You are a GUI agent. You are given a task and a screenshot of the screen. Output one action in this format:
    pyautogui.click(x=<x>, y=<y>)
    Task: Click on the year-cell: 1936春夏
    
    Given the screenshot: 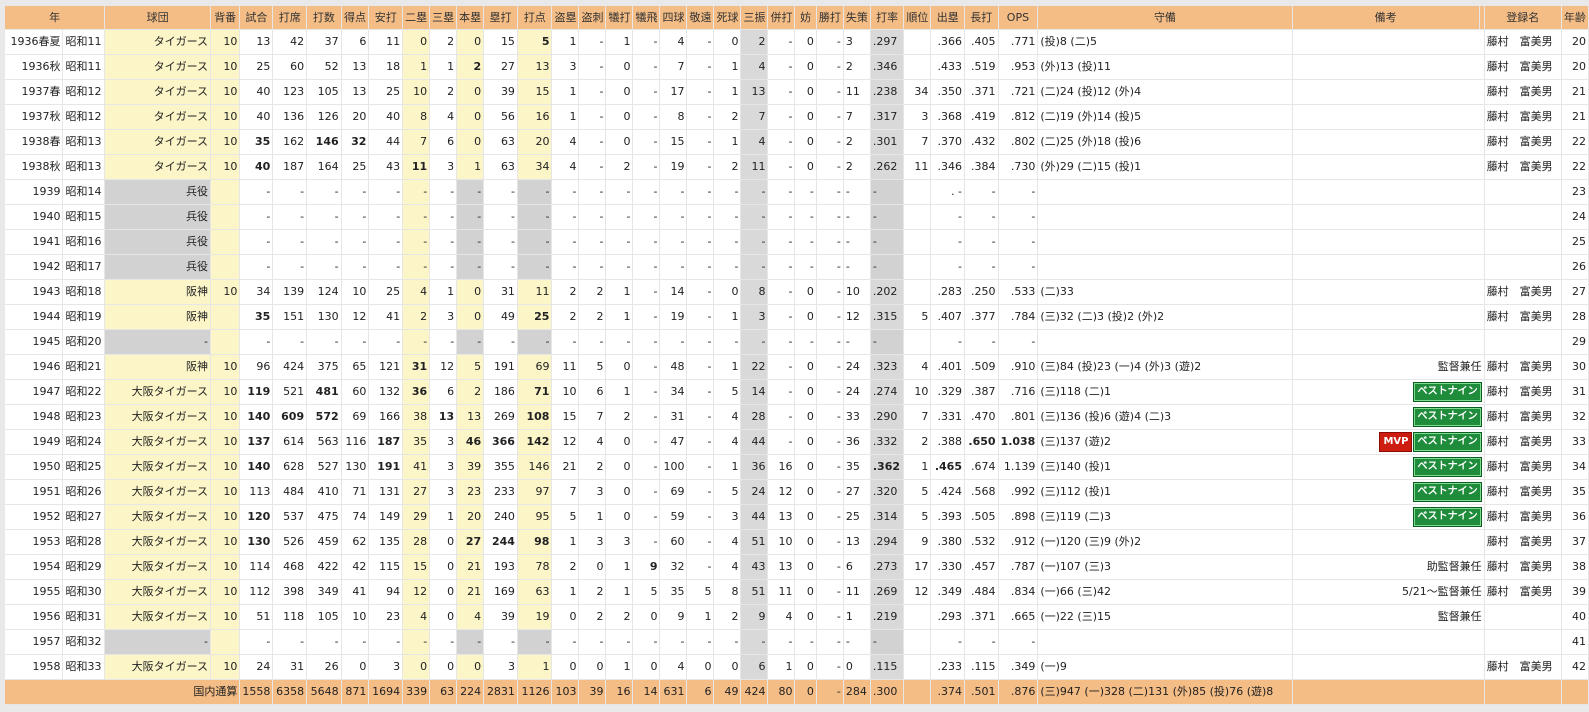 What is the action you would take?
    pyautogui.click(x=34, y=42)
    